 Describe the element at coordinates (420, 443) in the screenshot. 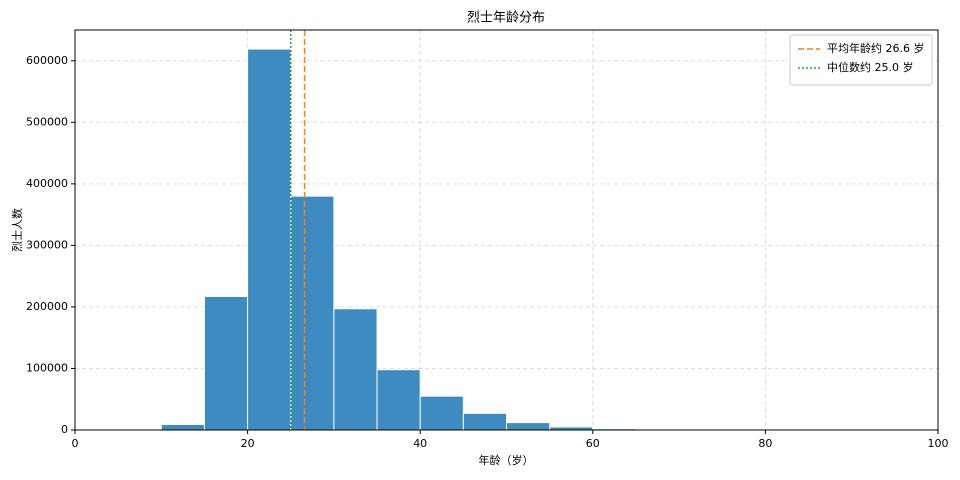

I see `x-tick-label: 40` at that location.